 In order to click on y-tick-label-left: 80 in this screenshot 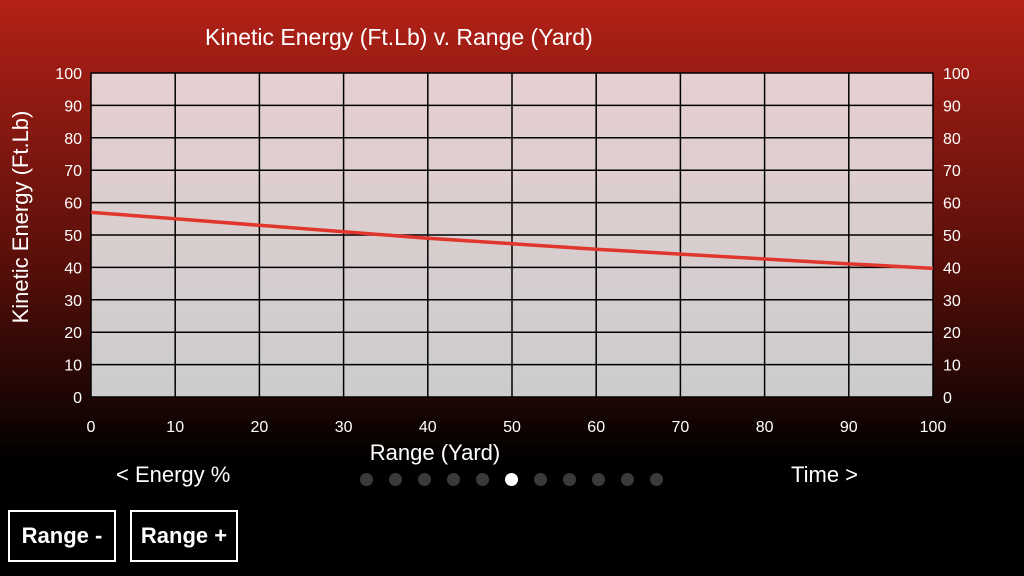, I will do `click(73, 139)`.